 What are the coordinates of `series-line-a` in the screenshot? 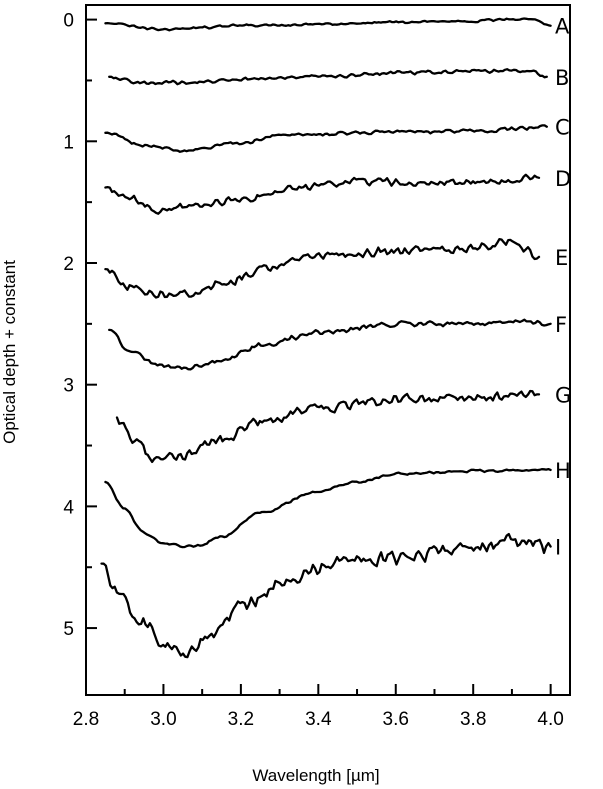 It's located at (328, 24).